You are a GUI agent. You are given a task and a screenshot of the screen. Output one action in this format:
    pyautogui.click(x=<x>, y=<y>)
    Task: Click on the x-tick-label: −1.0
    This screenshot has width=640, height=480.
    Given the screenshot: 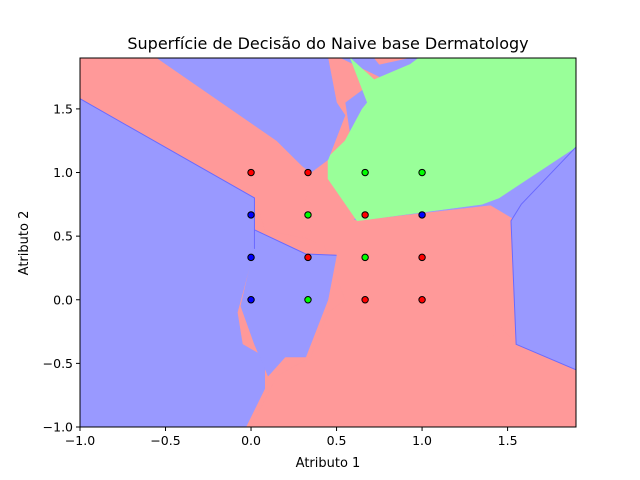 What is the action you would take?
    pyautogui.click(x=80, y=440)
    